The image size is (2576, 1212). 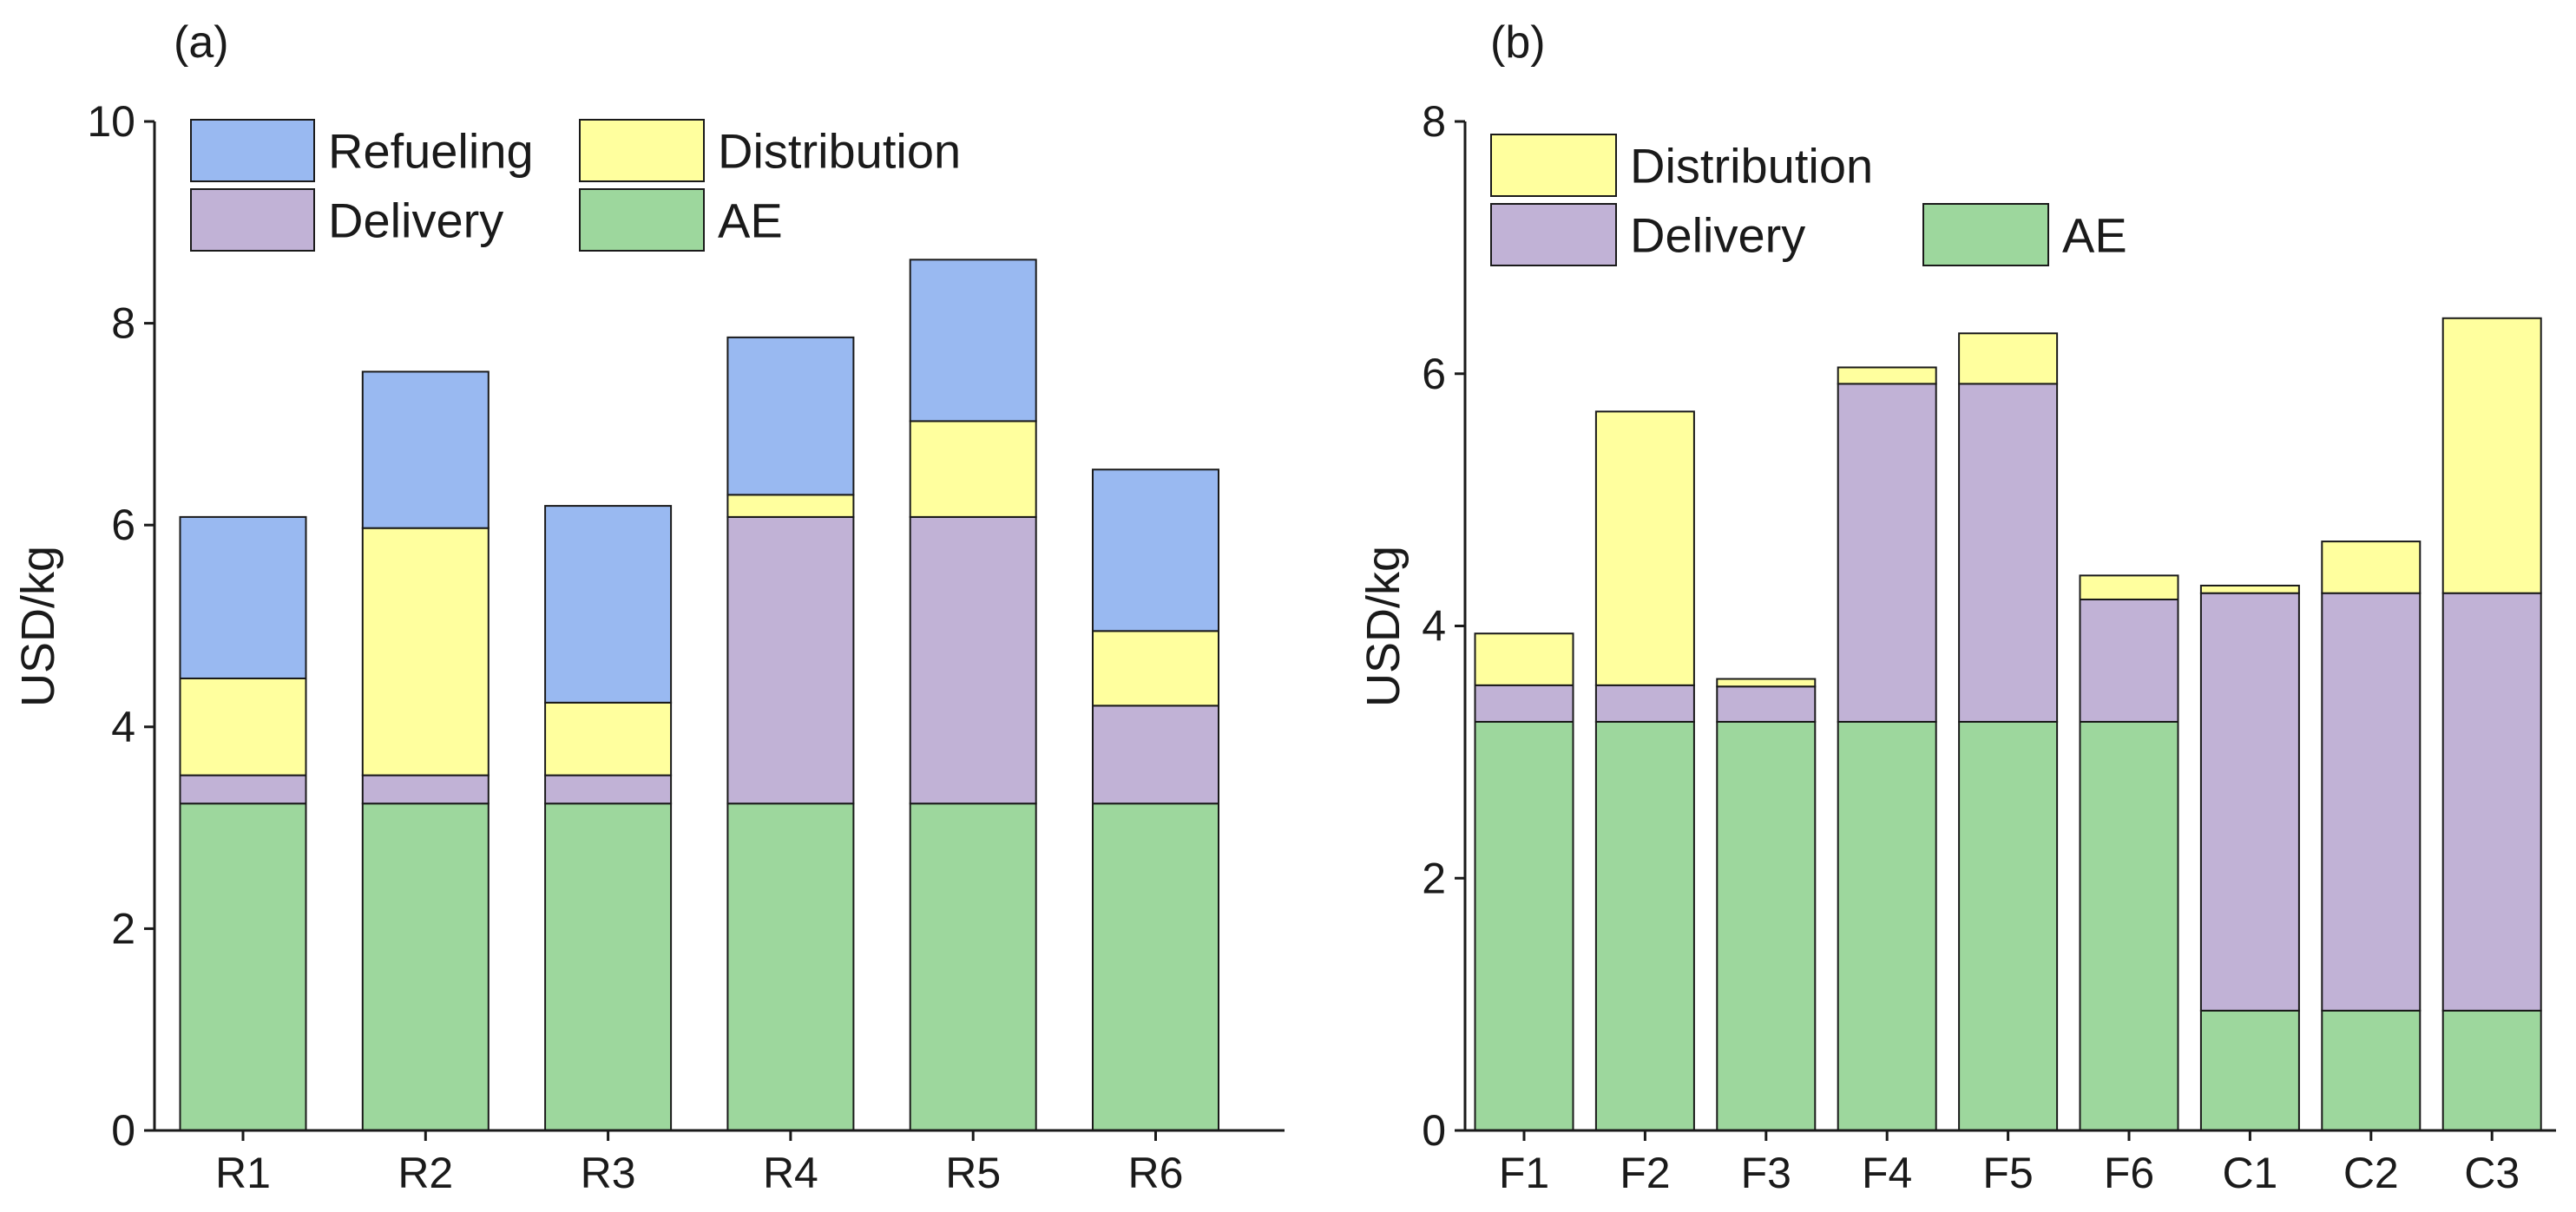 What do you see at coordinates (1524, 1173) in the screenshot?
I see `x-tick-label-f1: F1` at bounding box center [1524, 1173].